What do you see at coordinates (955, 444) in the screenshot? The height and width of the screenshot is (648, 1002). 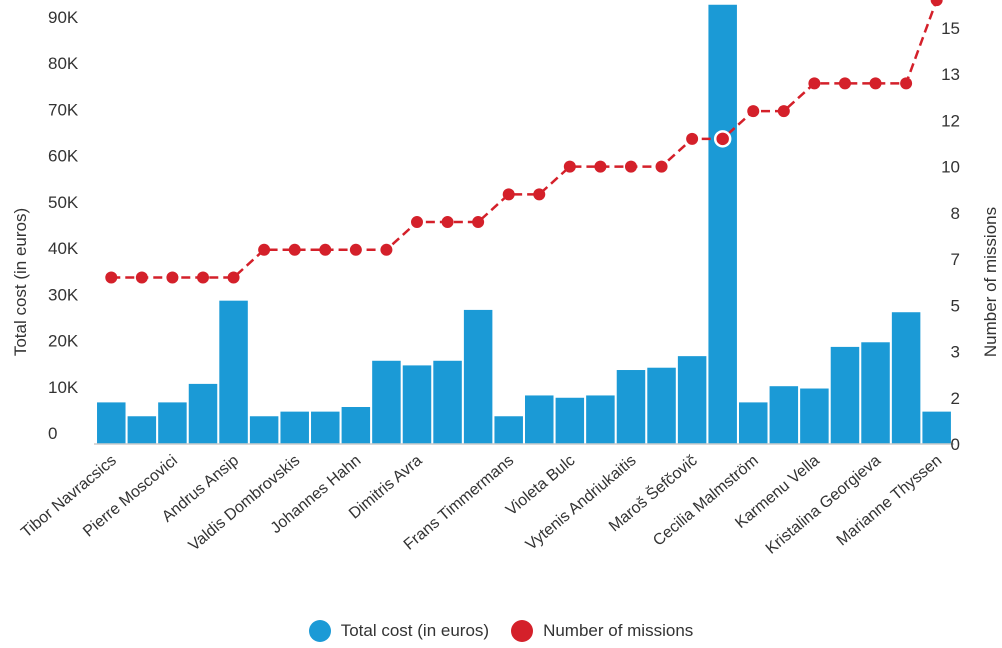 I see `y-right-tick-label: 0` at bounding box center [955, 444].